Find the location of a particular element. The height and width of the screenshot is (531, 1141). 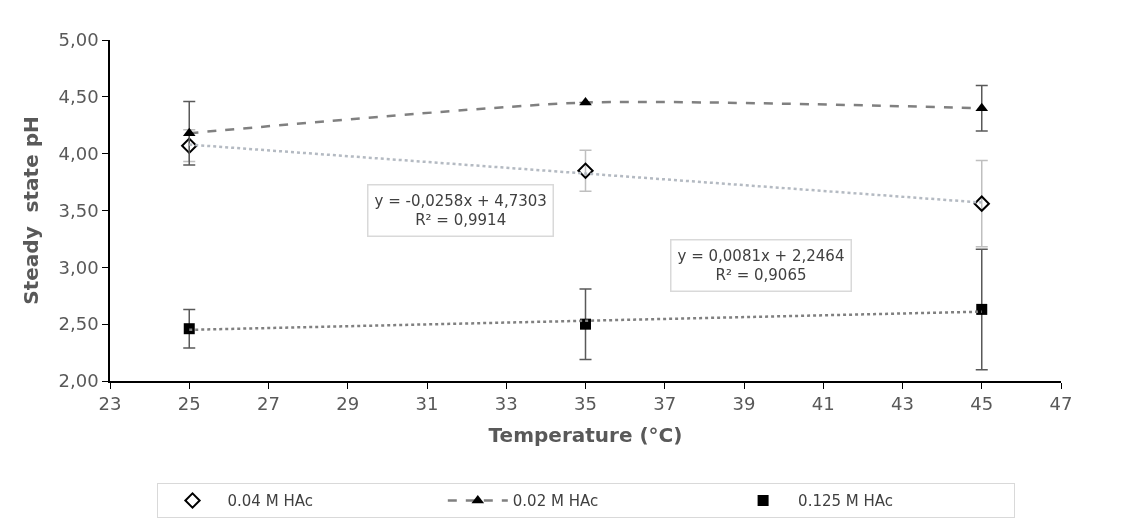

y-tick-label: 5,00 is located at coordinates (78, 40).